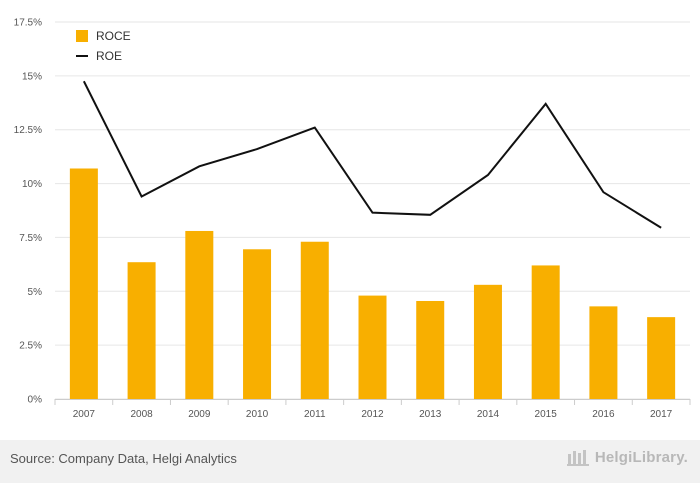  What do you see at coordinates (661, 414) in the screenshot?
I see `x-tick-label: 2017` at bounding box center [661, 414].